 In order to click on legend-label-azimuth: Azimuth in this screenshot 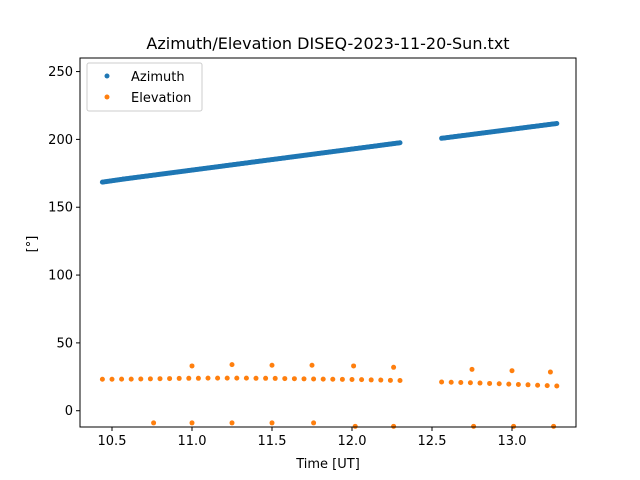, I will do `click(158, 77)`.